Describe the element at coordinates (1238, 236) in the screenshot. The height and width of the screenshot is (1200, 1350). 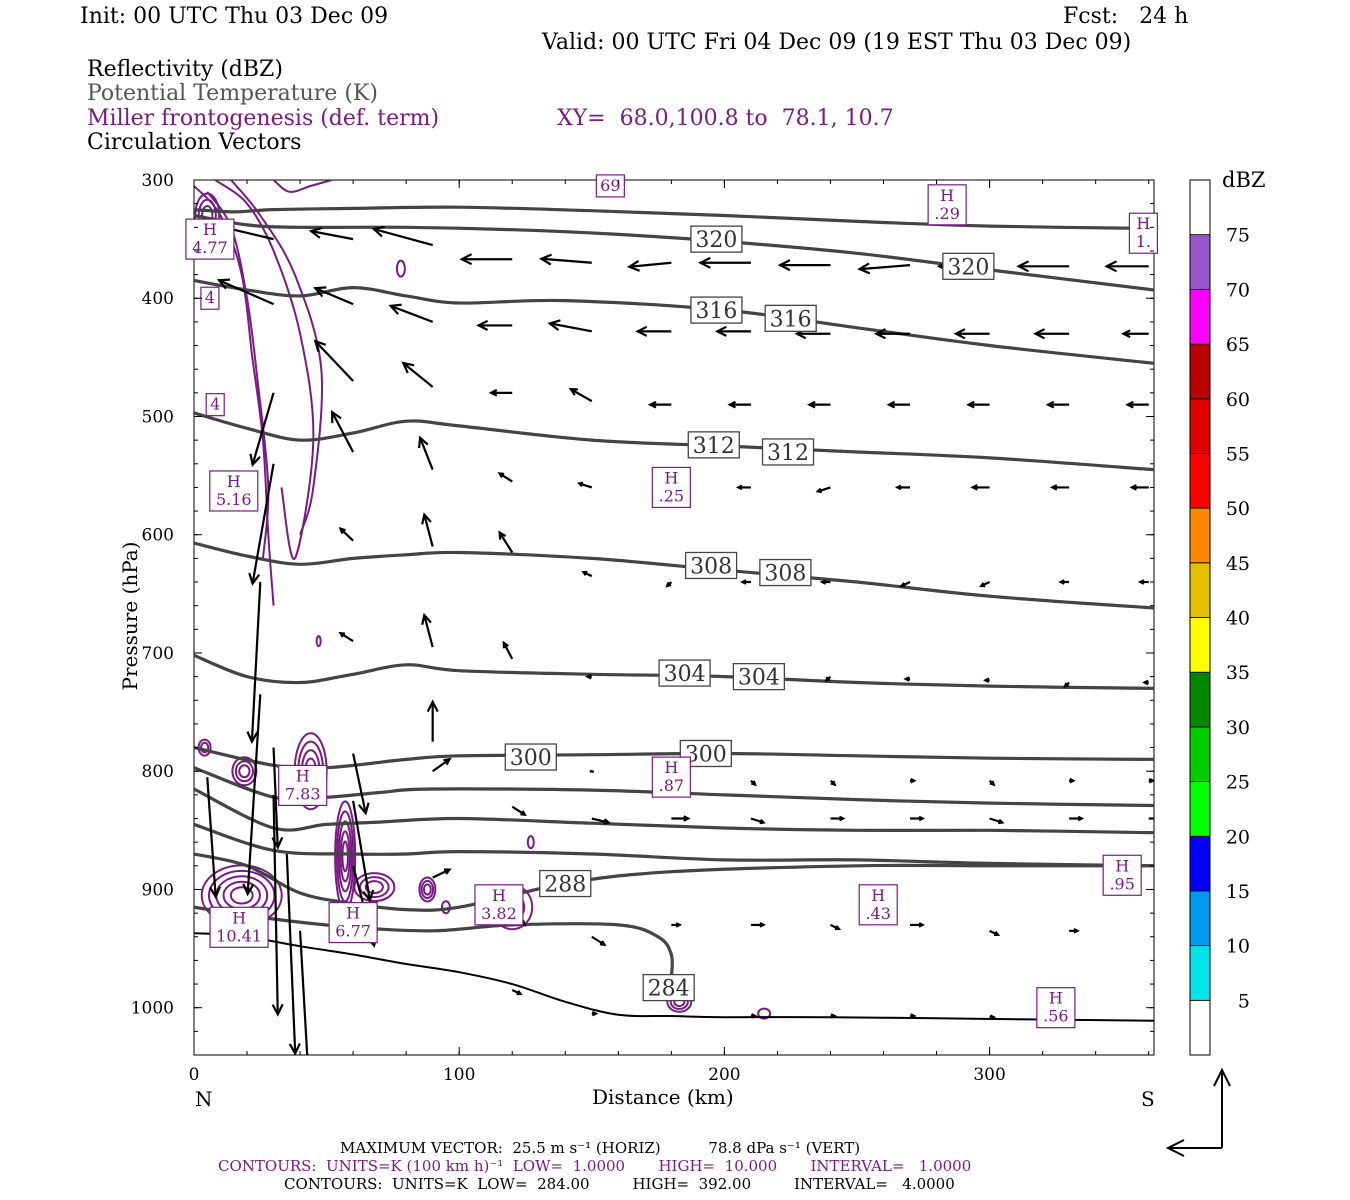
I see `colorbar-level: 75` at that location.